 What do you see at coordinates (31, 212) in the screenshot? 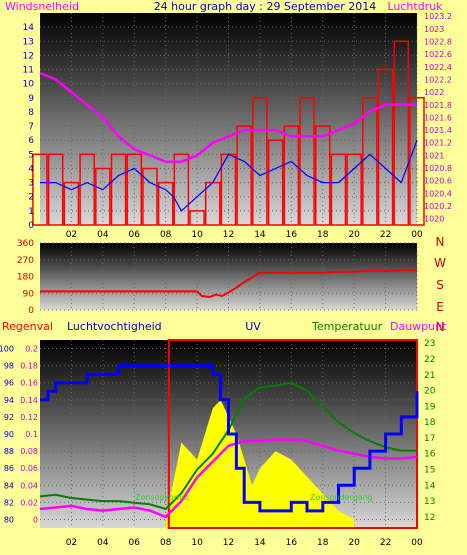
I see `wind-speed-tick: 1` at bounding box center [31, 212].